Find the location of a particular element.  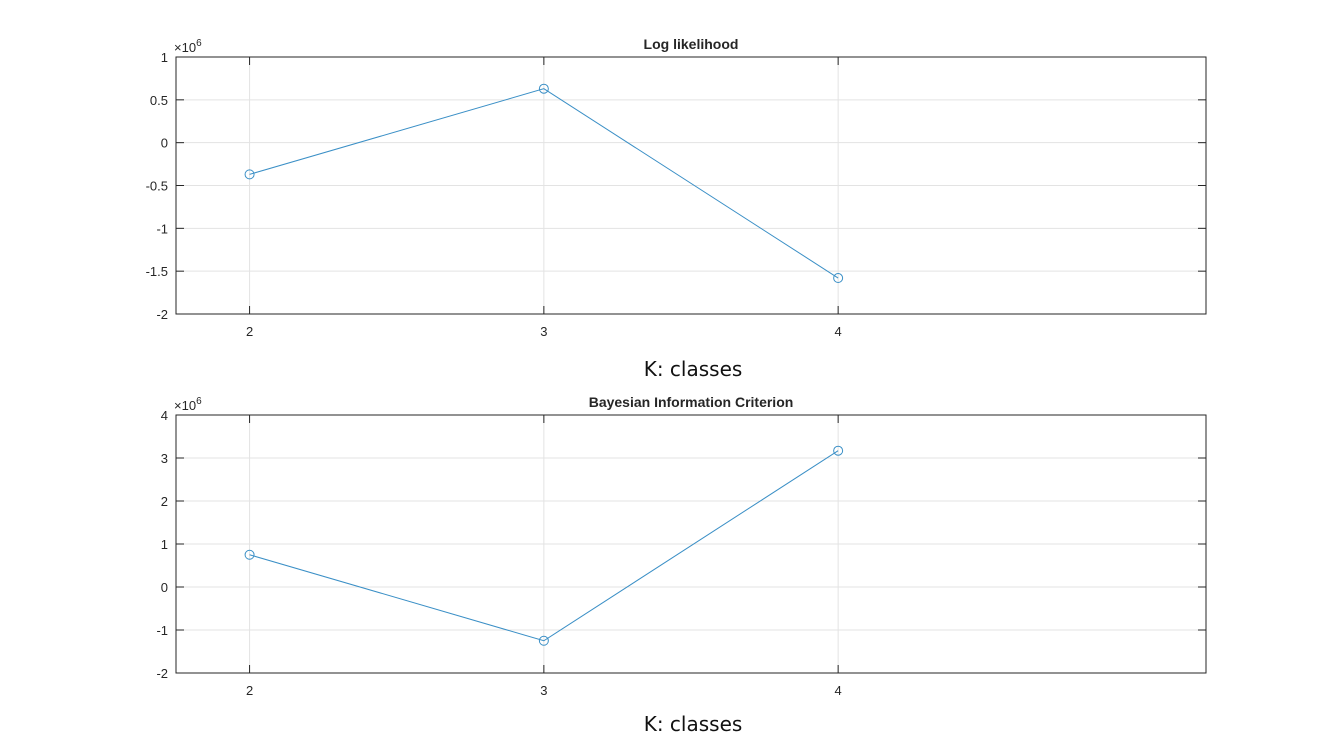

y-tick-label: 0.5 is located at coordinates (159, 100).